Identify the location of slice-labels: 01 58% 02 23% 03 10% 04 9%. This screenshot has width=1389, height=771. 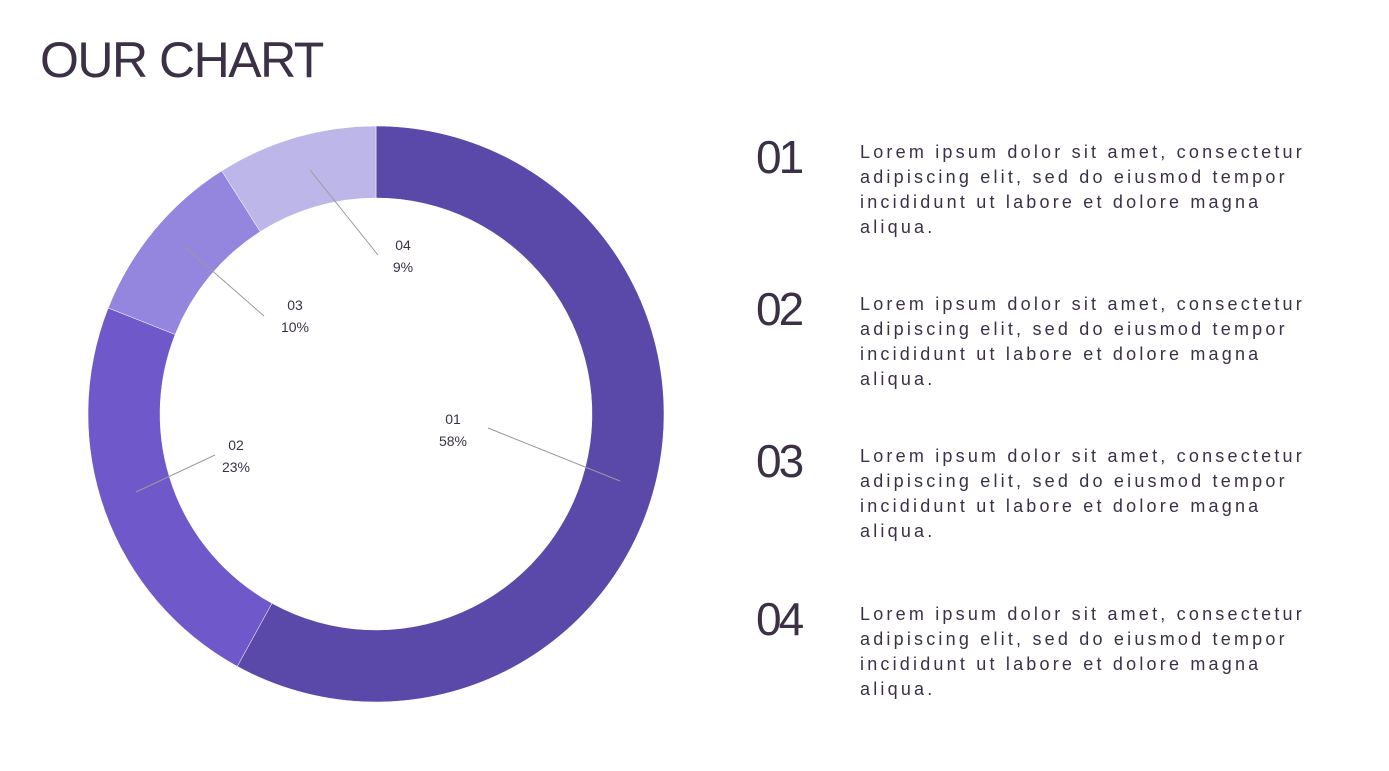
(344, 356).